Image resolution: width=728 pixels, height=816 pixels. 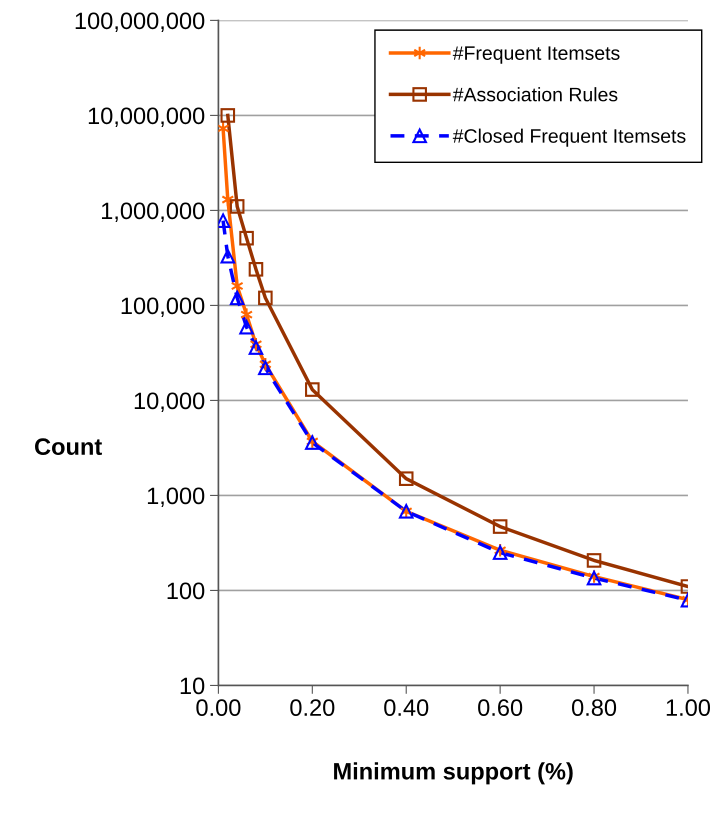 I want to click on x-tick-label: 1.00, so click(x=688, y=707).